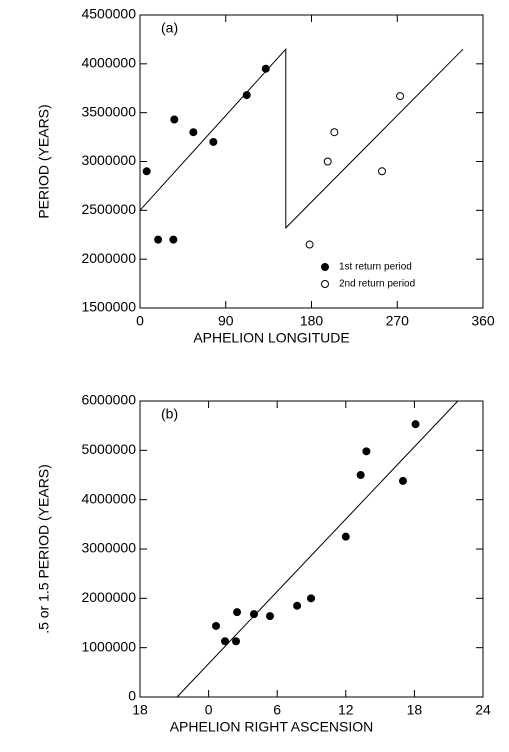 The image size is (509, 752). Describe the element at coordinates (169, 28) in the screenshot. I see `annotation: (a)` at that location.